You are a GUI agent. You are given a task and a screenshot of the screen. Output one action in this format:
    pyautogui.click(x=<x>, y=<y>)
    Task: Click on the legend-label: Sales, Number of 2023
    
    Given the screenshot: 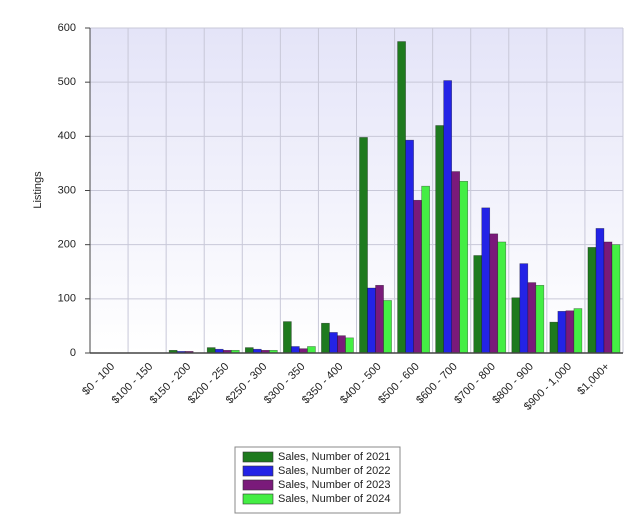 What is the action you would take?
    pyautogui.click(x=334, y=485)
    